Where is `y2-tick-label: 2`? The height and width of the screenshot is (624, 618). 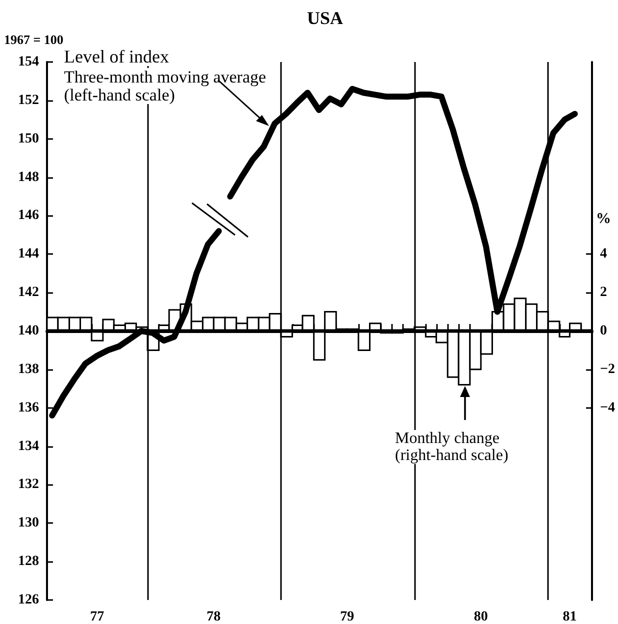
y2-tick-label: 2 is located at coordinates (604, 292).